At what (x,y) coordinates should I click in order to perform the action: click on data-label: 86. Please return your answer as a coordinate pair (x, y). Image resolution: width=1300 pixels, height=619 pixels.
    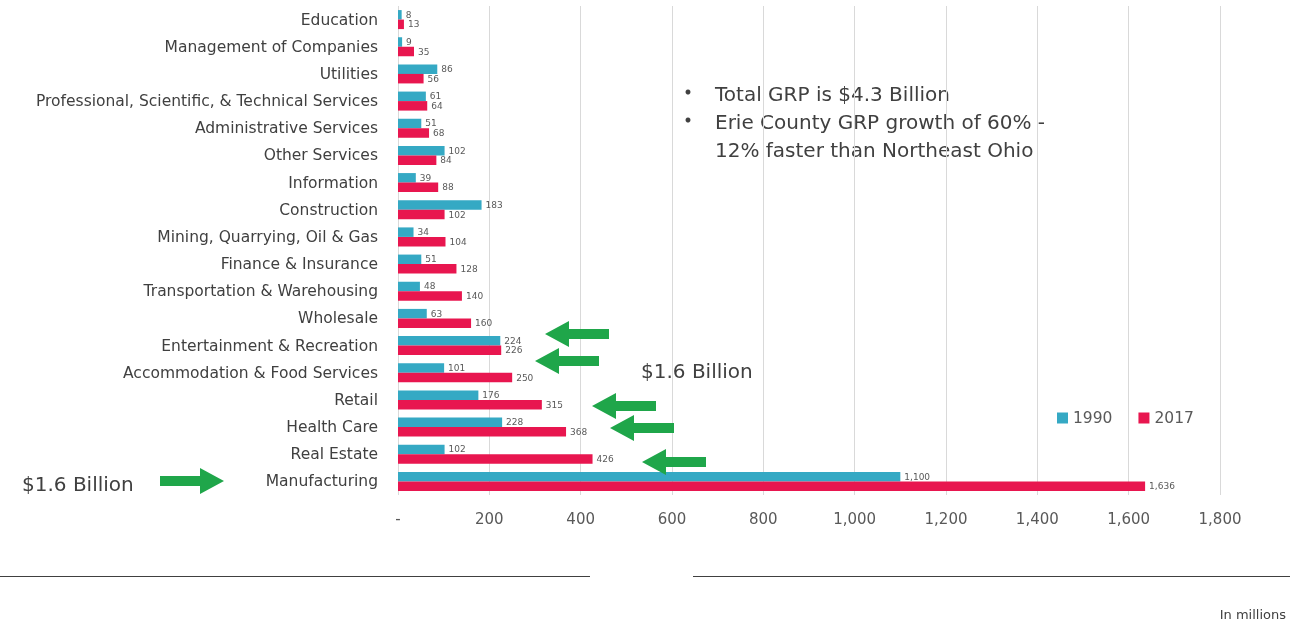
    Looking at the image, I should click on (447, 69).